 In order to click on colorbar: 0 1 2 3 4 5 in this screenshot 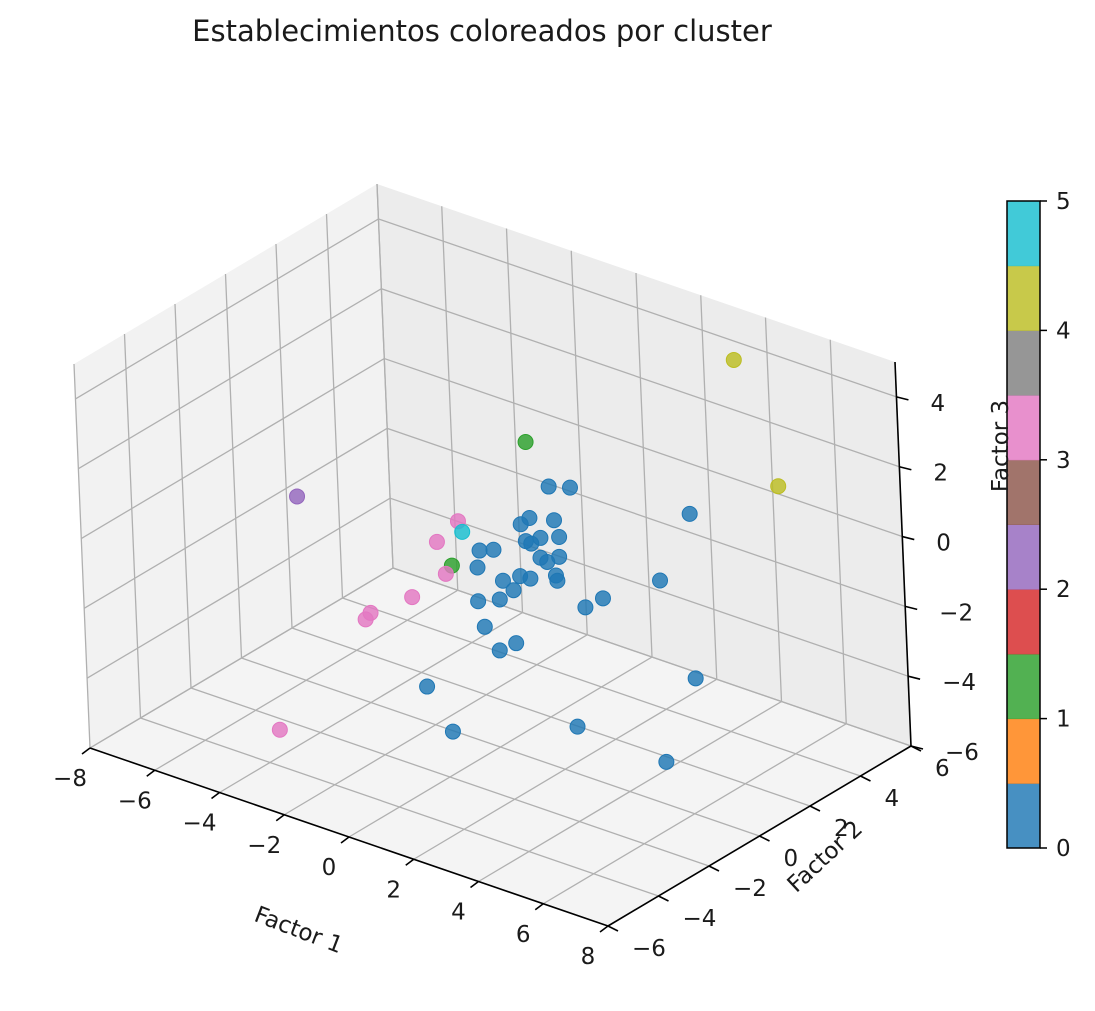, I will do `click(1038, 525)`.